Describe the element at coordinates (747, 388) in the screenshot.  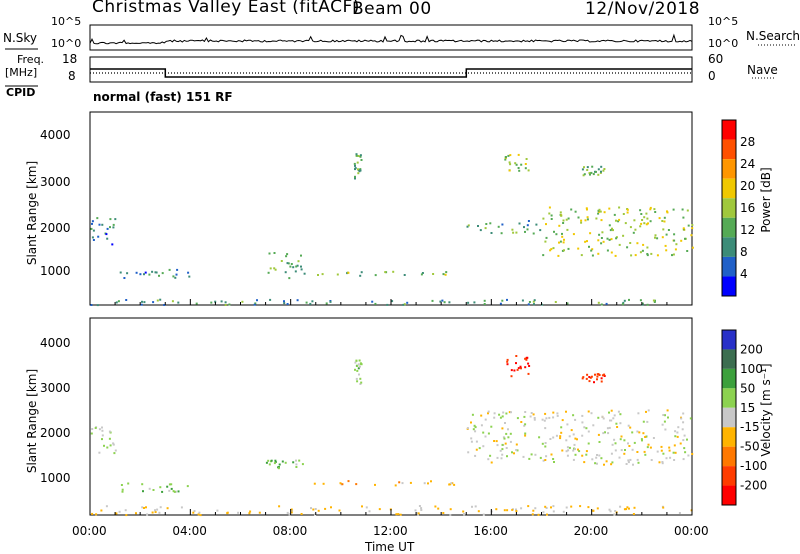
I see `velocity-colorbar-tick: 50` at that location.